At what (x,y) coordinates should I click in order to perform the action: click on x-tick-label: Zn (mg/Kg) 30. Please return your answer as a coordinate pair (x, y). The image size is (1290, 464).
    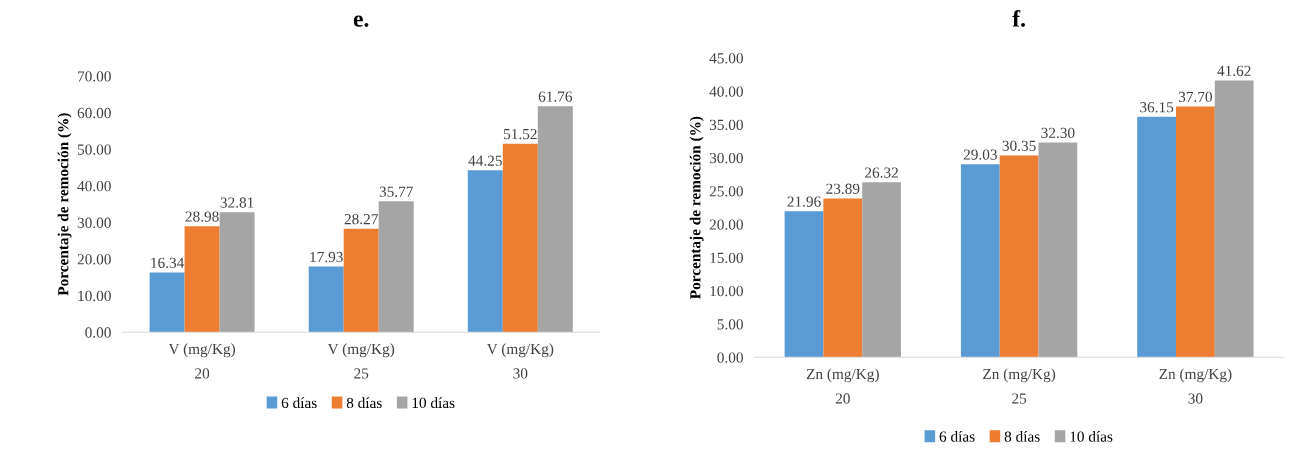
    Looking at the image, I should click on (1195, 386).